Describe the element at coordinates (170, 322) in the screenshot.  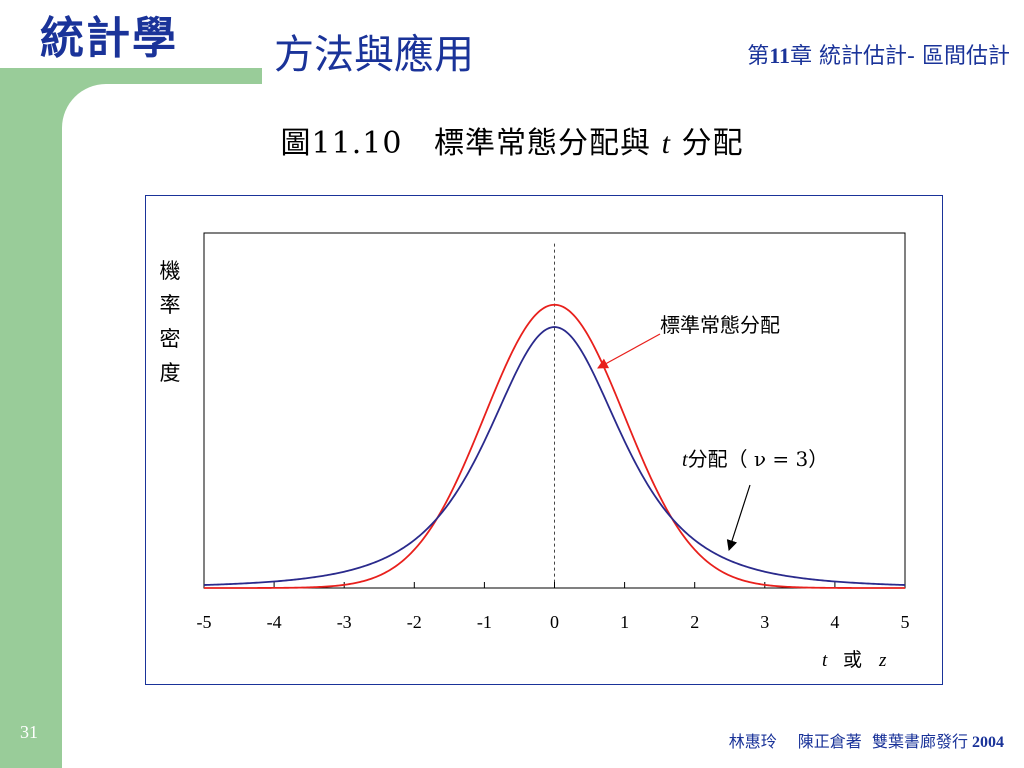
I see `y-axis-label: 機率密度` at that location.